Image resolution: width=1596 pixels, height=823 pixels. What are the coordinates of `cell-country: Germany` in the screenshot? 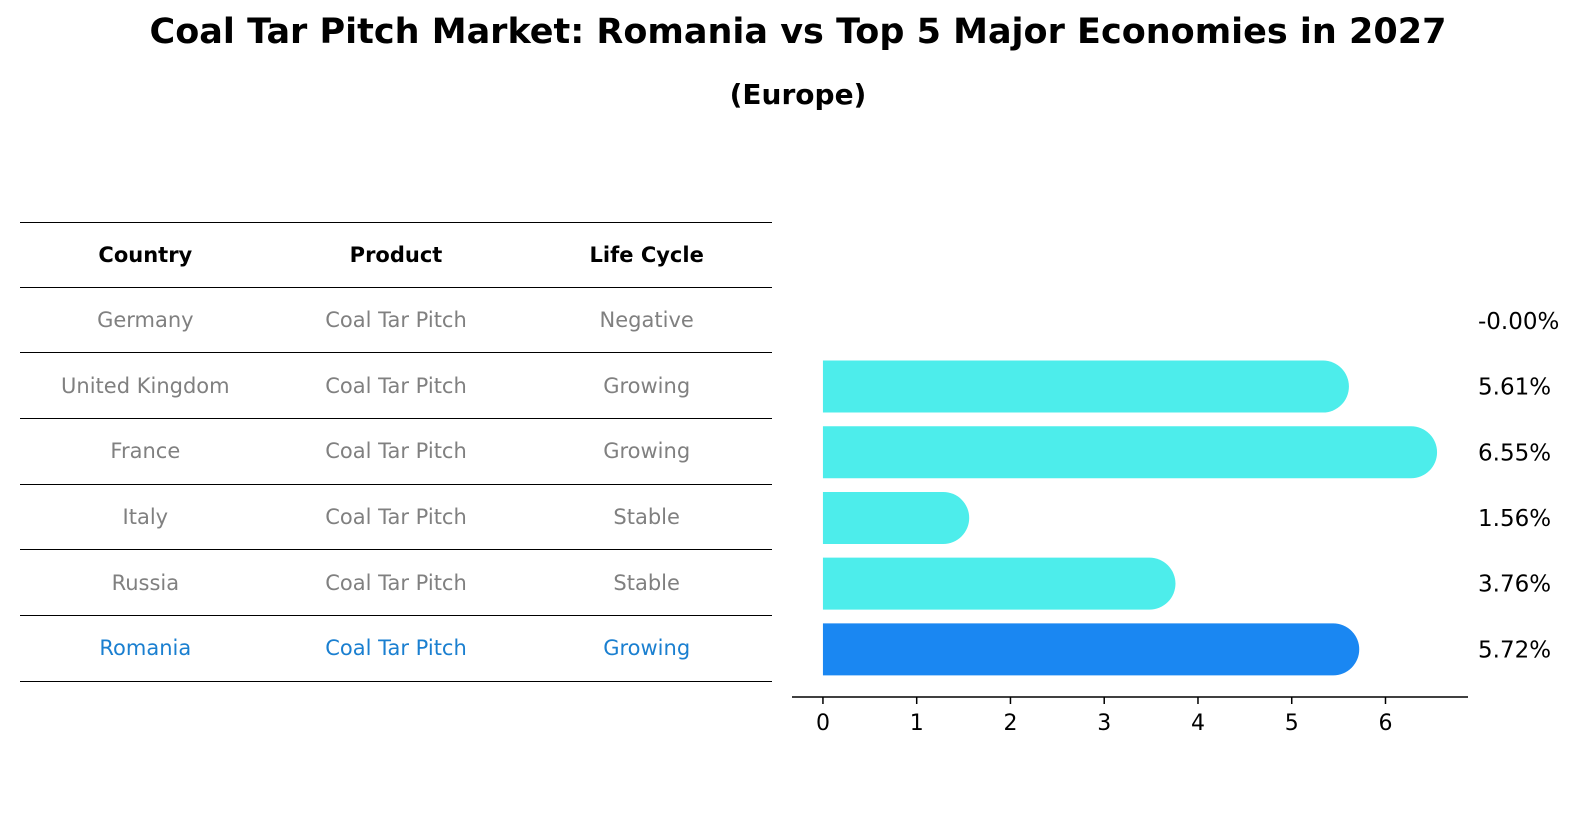 It's located at (145, 320).